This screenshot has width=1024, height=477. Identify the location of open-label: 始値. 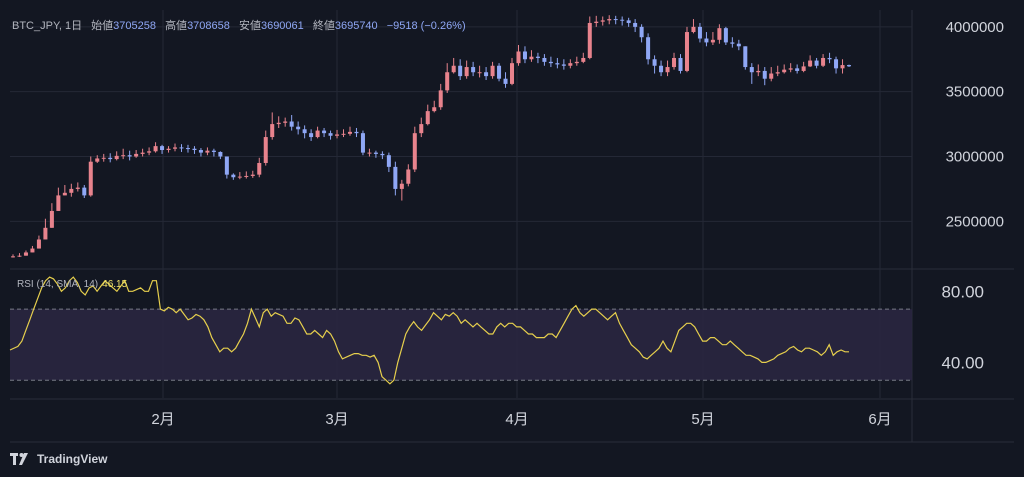
(102, 26).